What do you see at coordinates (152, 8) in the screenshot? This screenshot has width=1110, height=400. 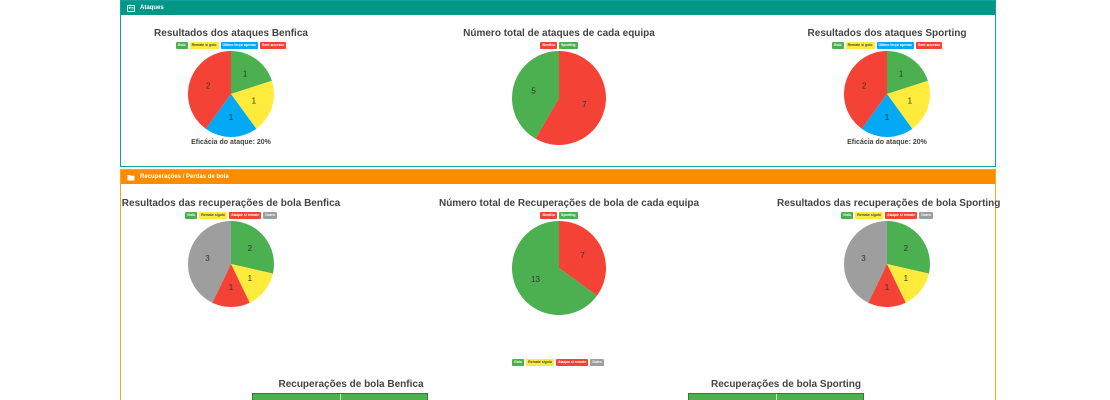 I see `ataques-header-title: Ataques` at bounding box center [152, 8].